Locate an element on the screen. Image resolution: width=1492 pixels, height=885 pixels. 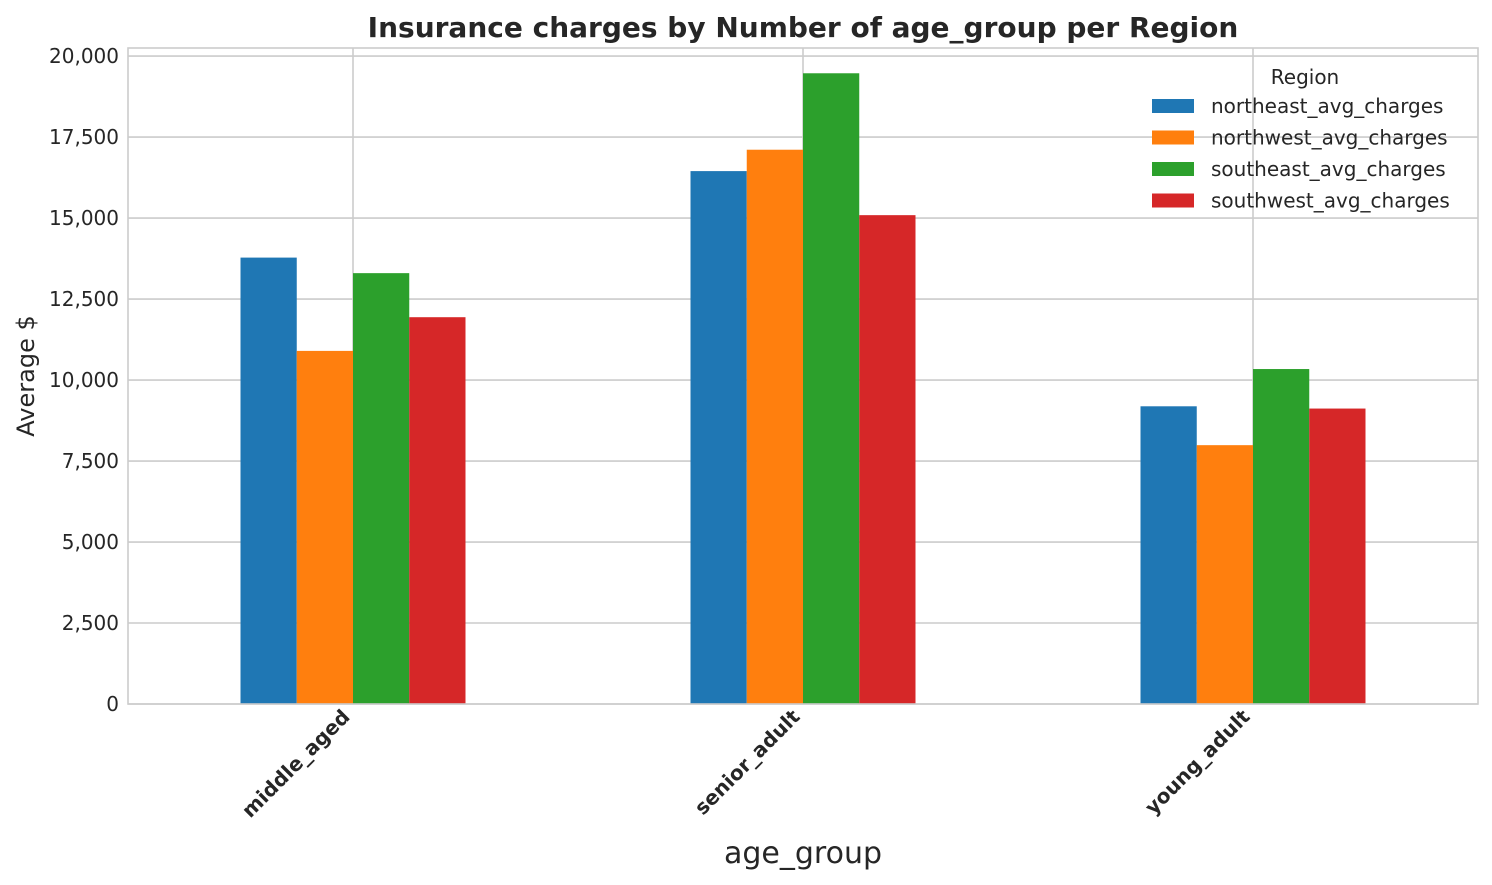
bar-northwest_avg_charges-senior_adult is located at coordinates (774, 427).